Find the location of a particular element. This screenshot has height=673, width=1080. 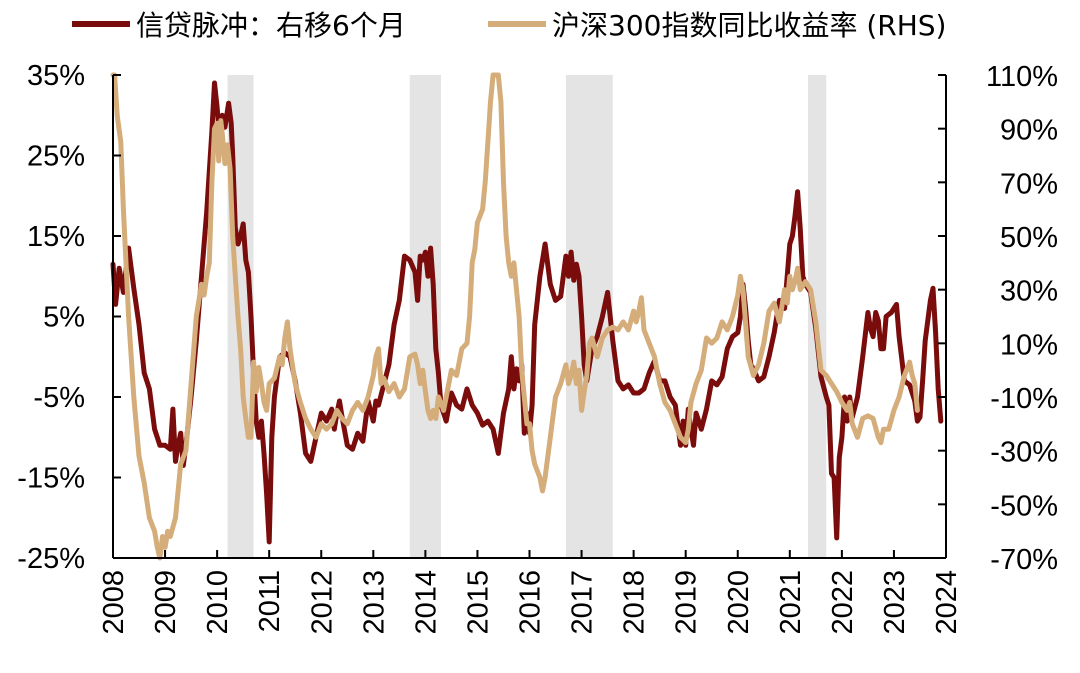

right-tick-label: -70% is located at coordinates (1024, 560).